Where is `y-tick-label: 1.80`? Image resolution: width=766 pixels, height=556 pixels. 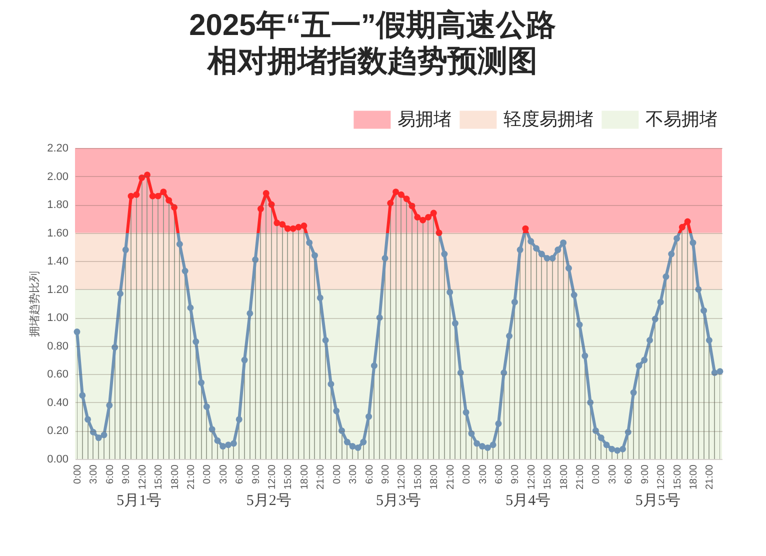 y-tick-label: 1.80 is located at coordinates (57, 205).